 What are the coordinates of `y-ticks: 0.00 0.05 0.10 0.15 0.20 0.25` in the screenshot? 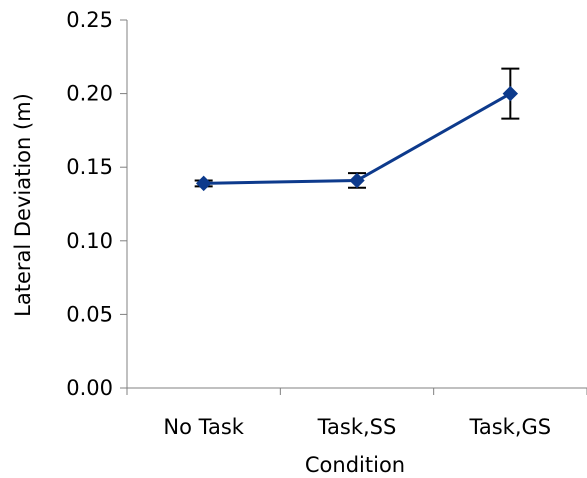 It's located at (96, 204).